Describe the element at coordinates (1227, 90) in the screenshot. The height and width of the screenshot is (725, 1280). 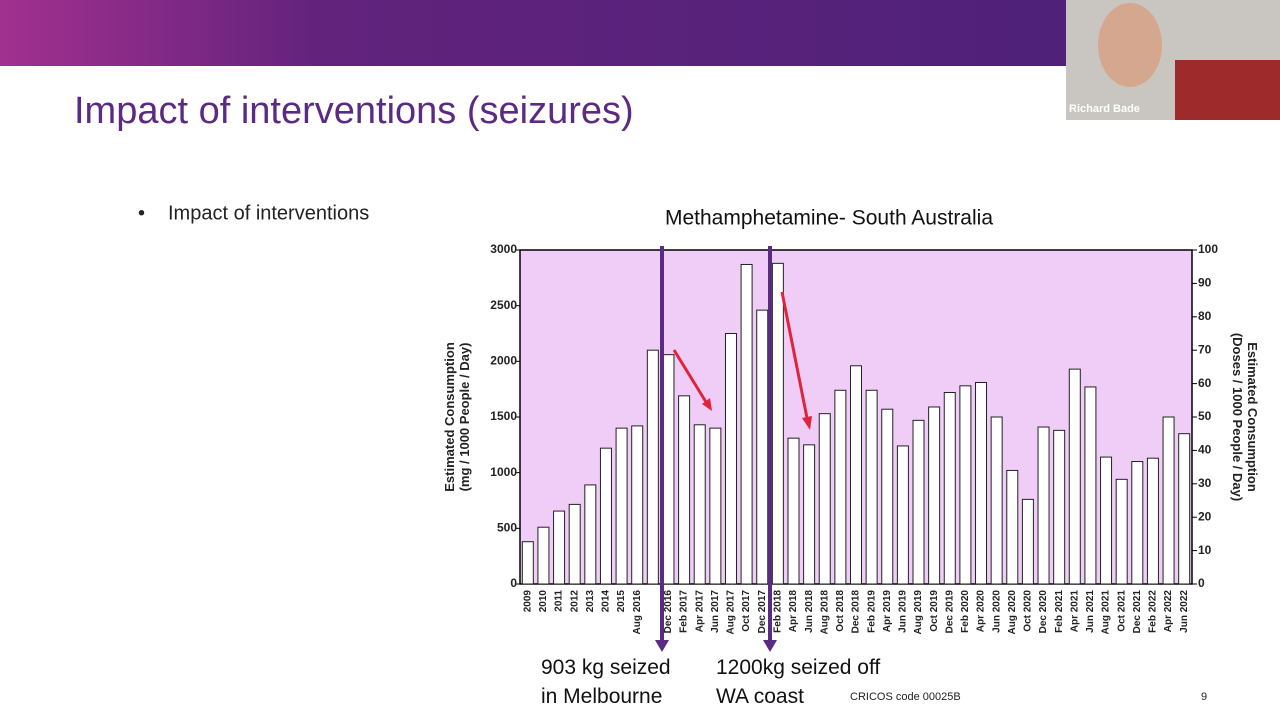
I see `webcam-shirt` at that location.